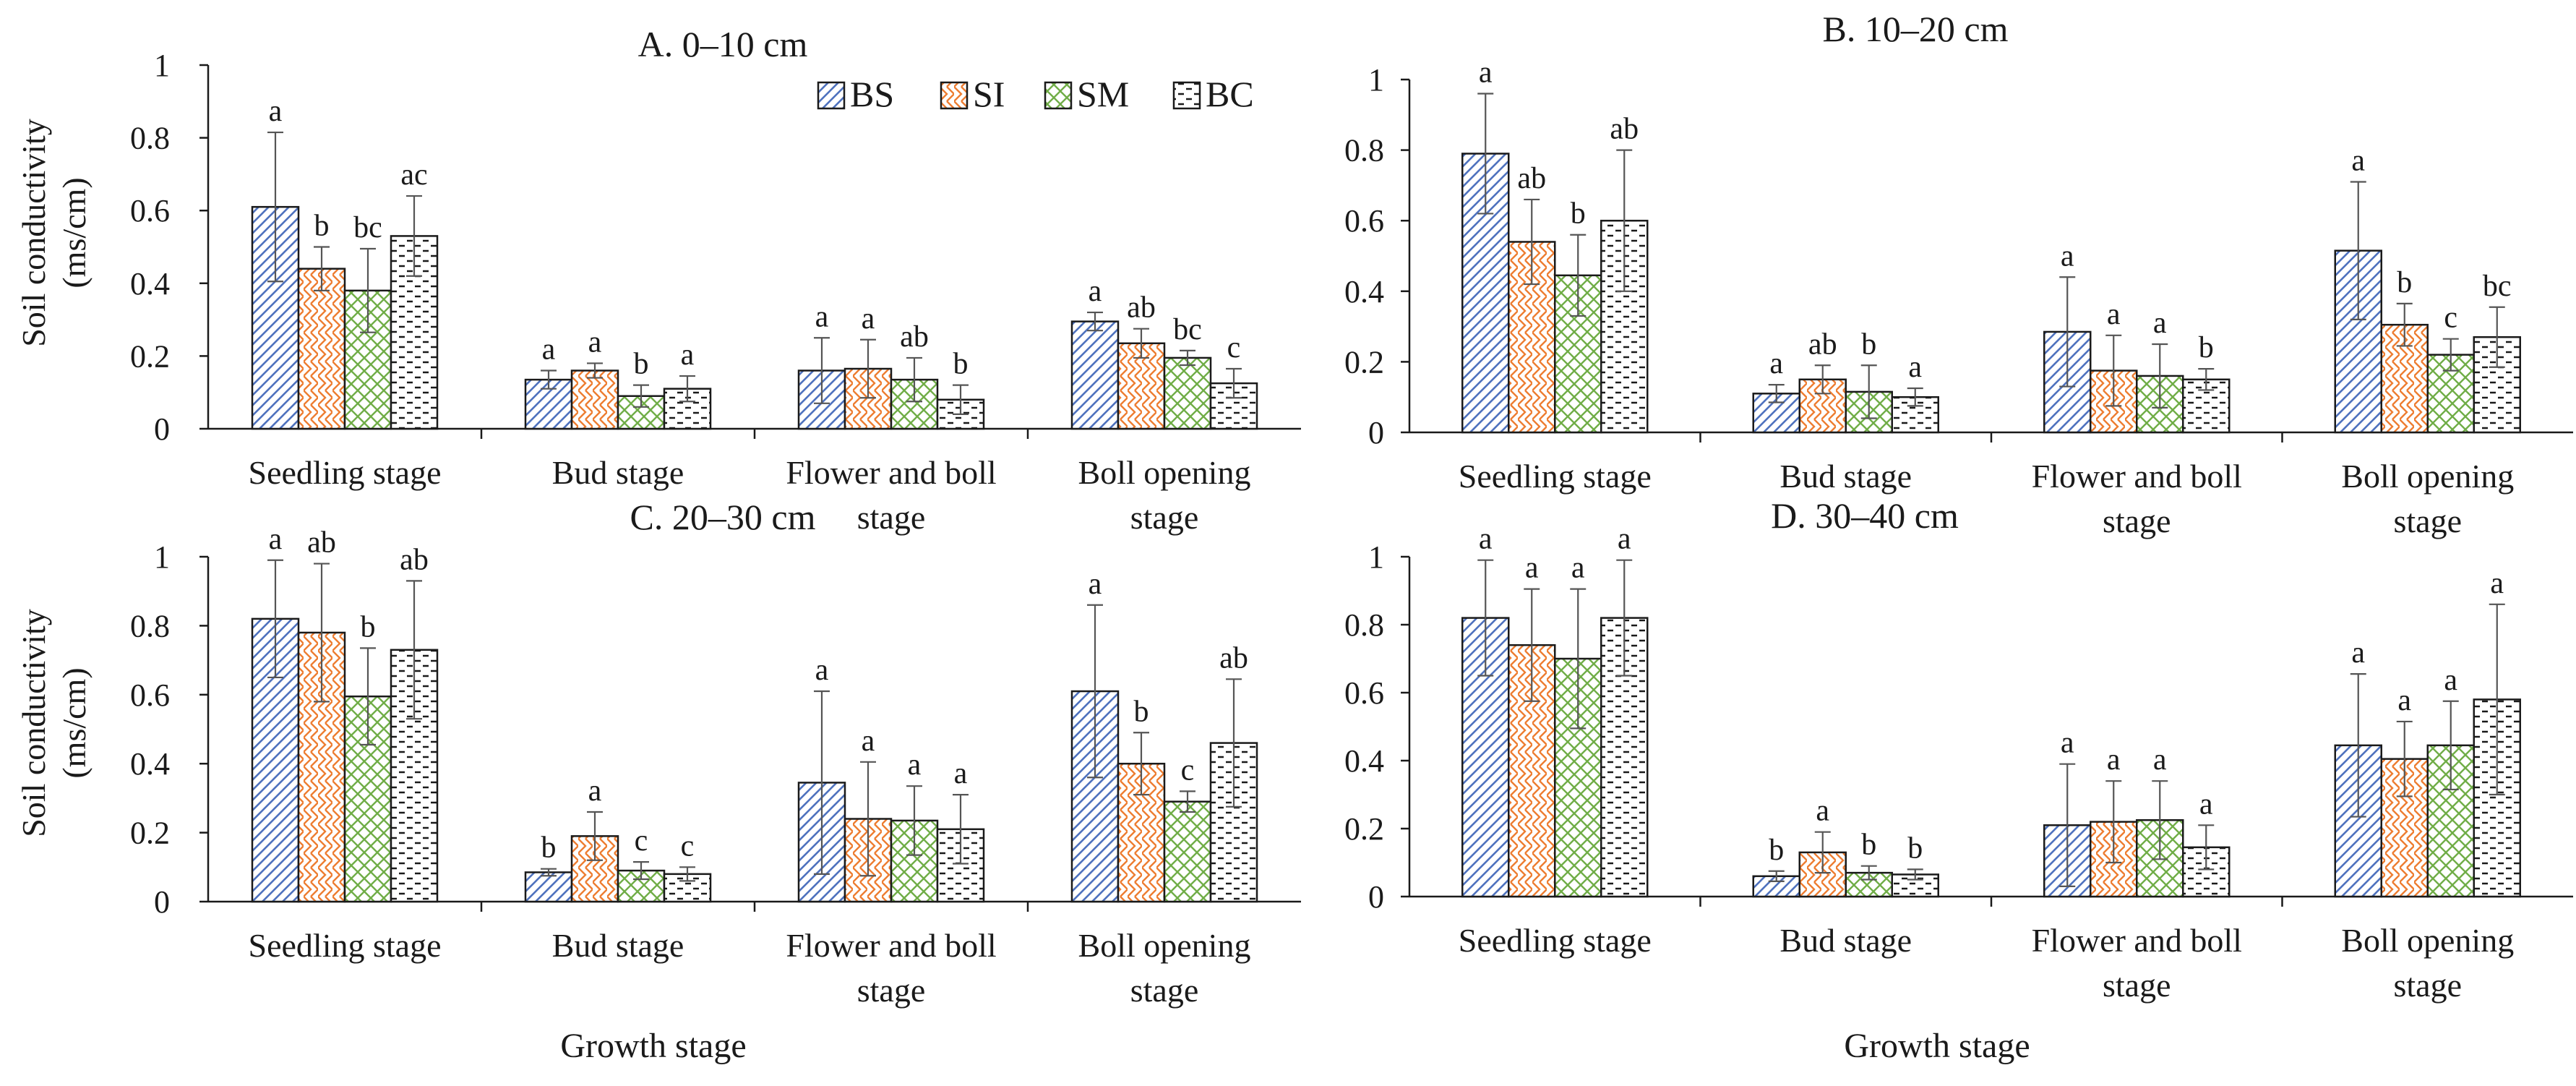  I want to click on legend-swatch-sm, so click(1059, 95).